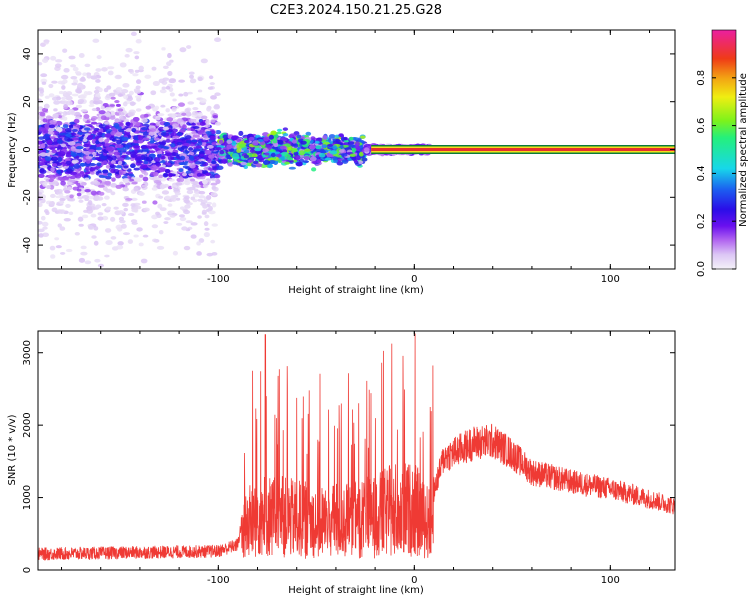  Describe the element at coordinates (27, 424) in the screenshot. I see `y-tick-label: 2000` at that location.